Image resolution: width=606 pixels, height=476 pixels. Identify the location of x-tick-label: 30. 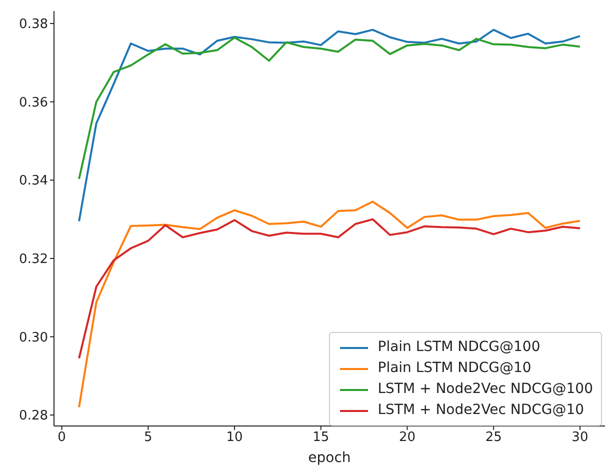
(580, 438).